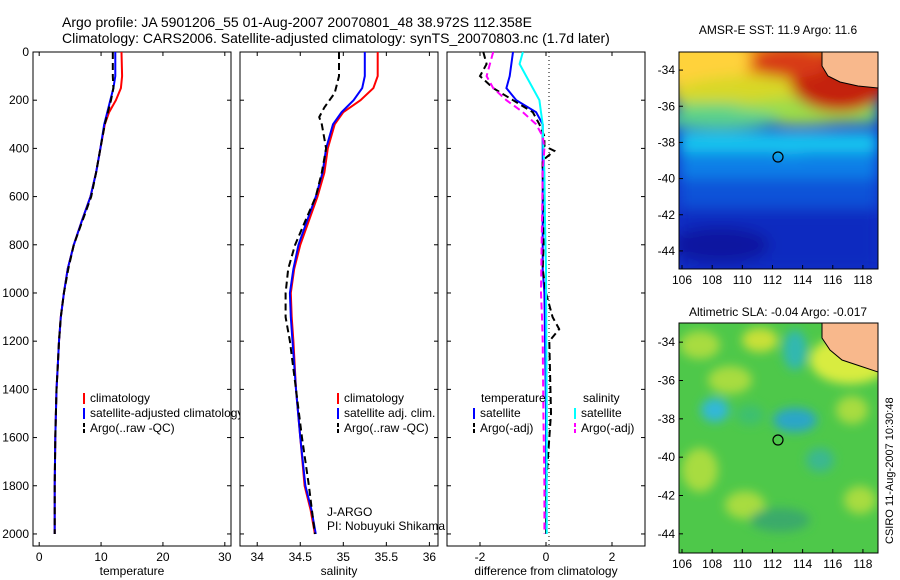 This screenshot has width=900, height=580. What do you see at coordinates (19, 100) in the screenshot?
I see `y-tick-label: 200` at bounding box center [19, 100].